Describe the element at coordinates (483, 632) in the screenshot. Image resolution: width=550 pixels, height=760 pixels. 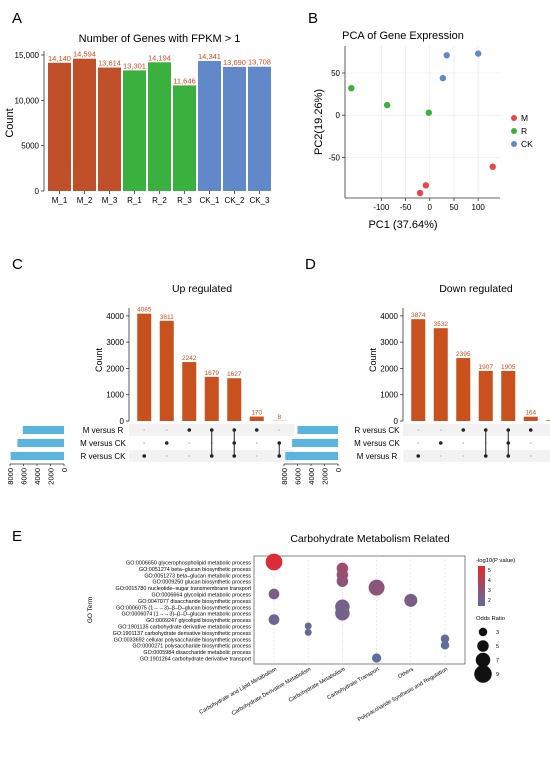
I see `size-legend-dot` at that location.